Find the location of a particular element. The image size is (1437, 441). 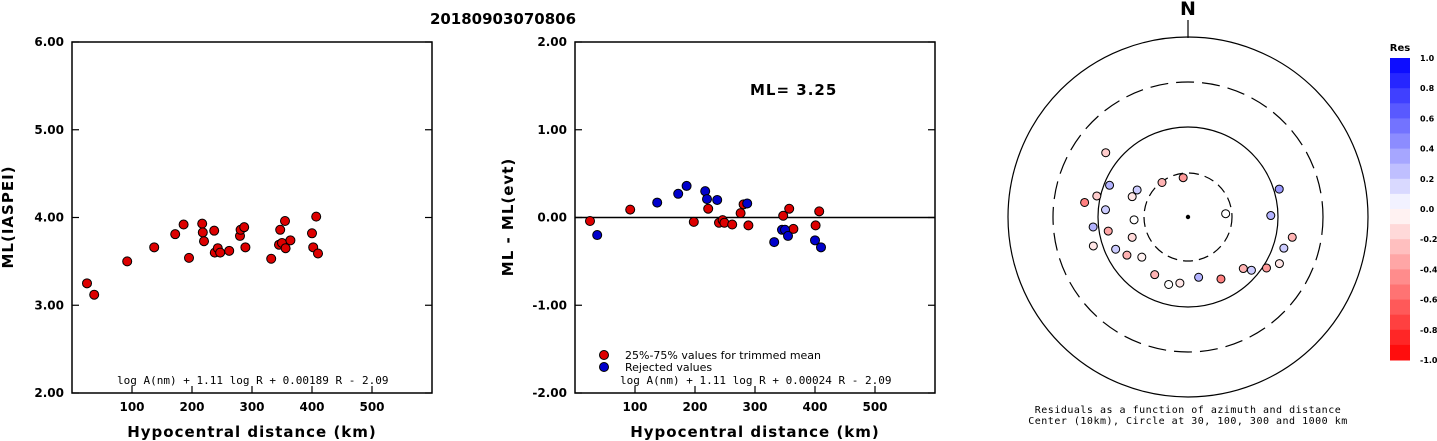

y-tick-label: 4.00 is located at coordinates (49, 218).